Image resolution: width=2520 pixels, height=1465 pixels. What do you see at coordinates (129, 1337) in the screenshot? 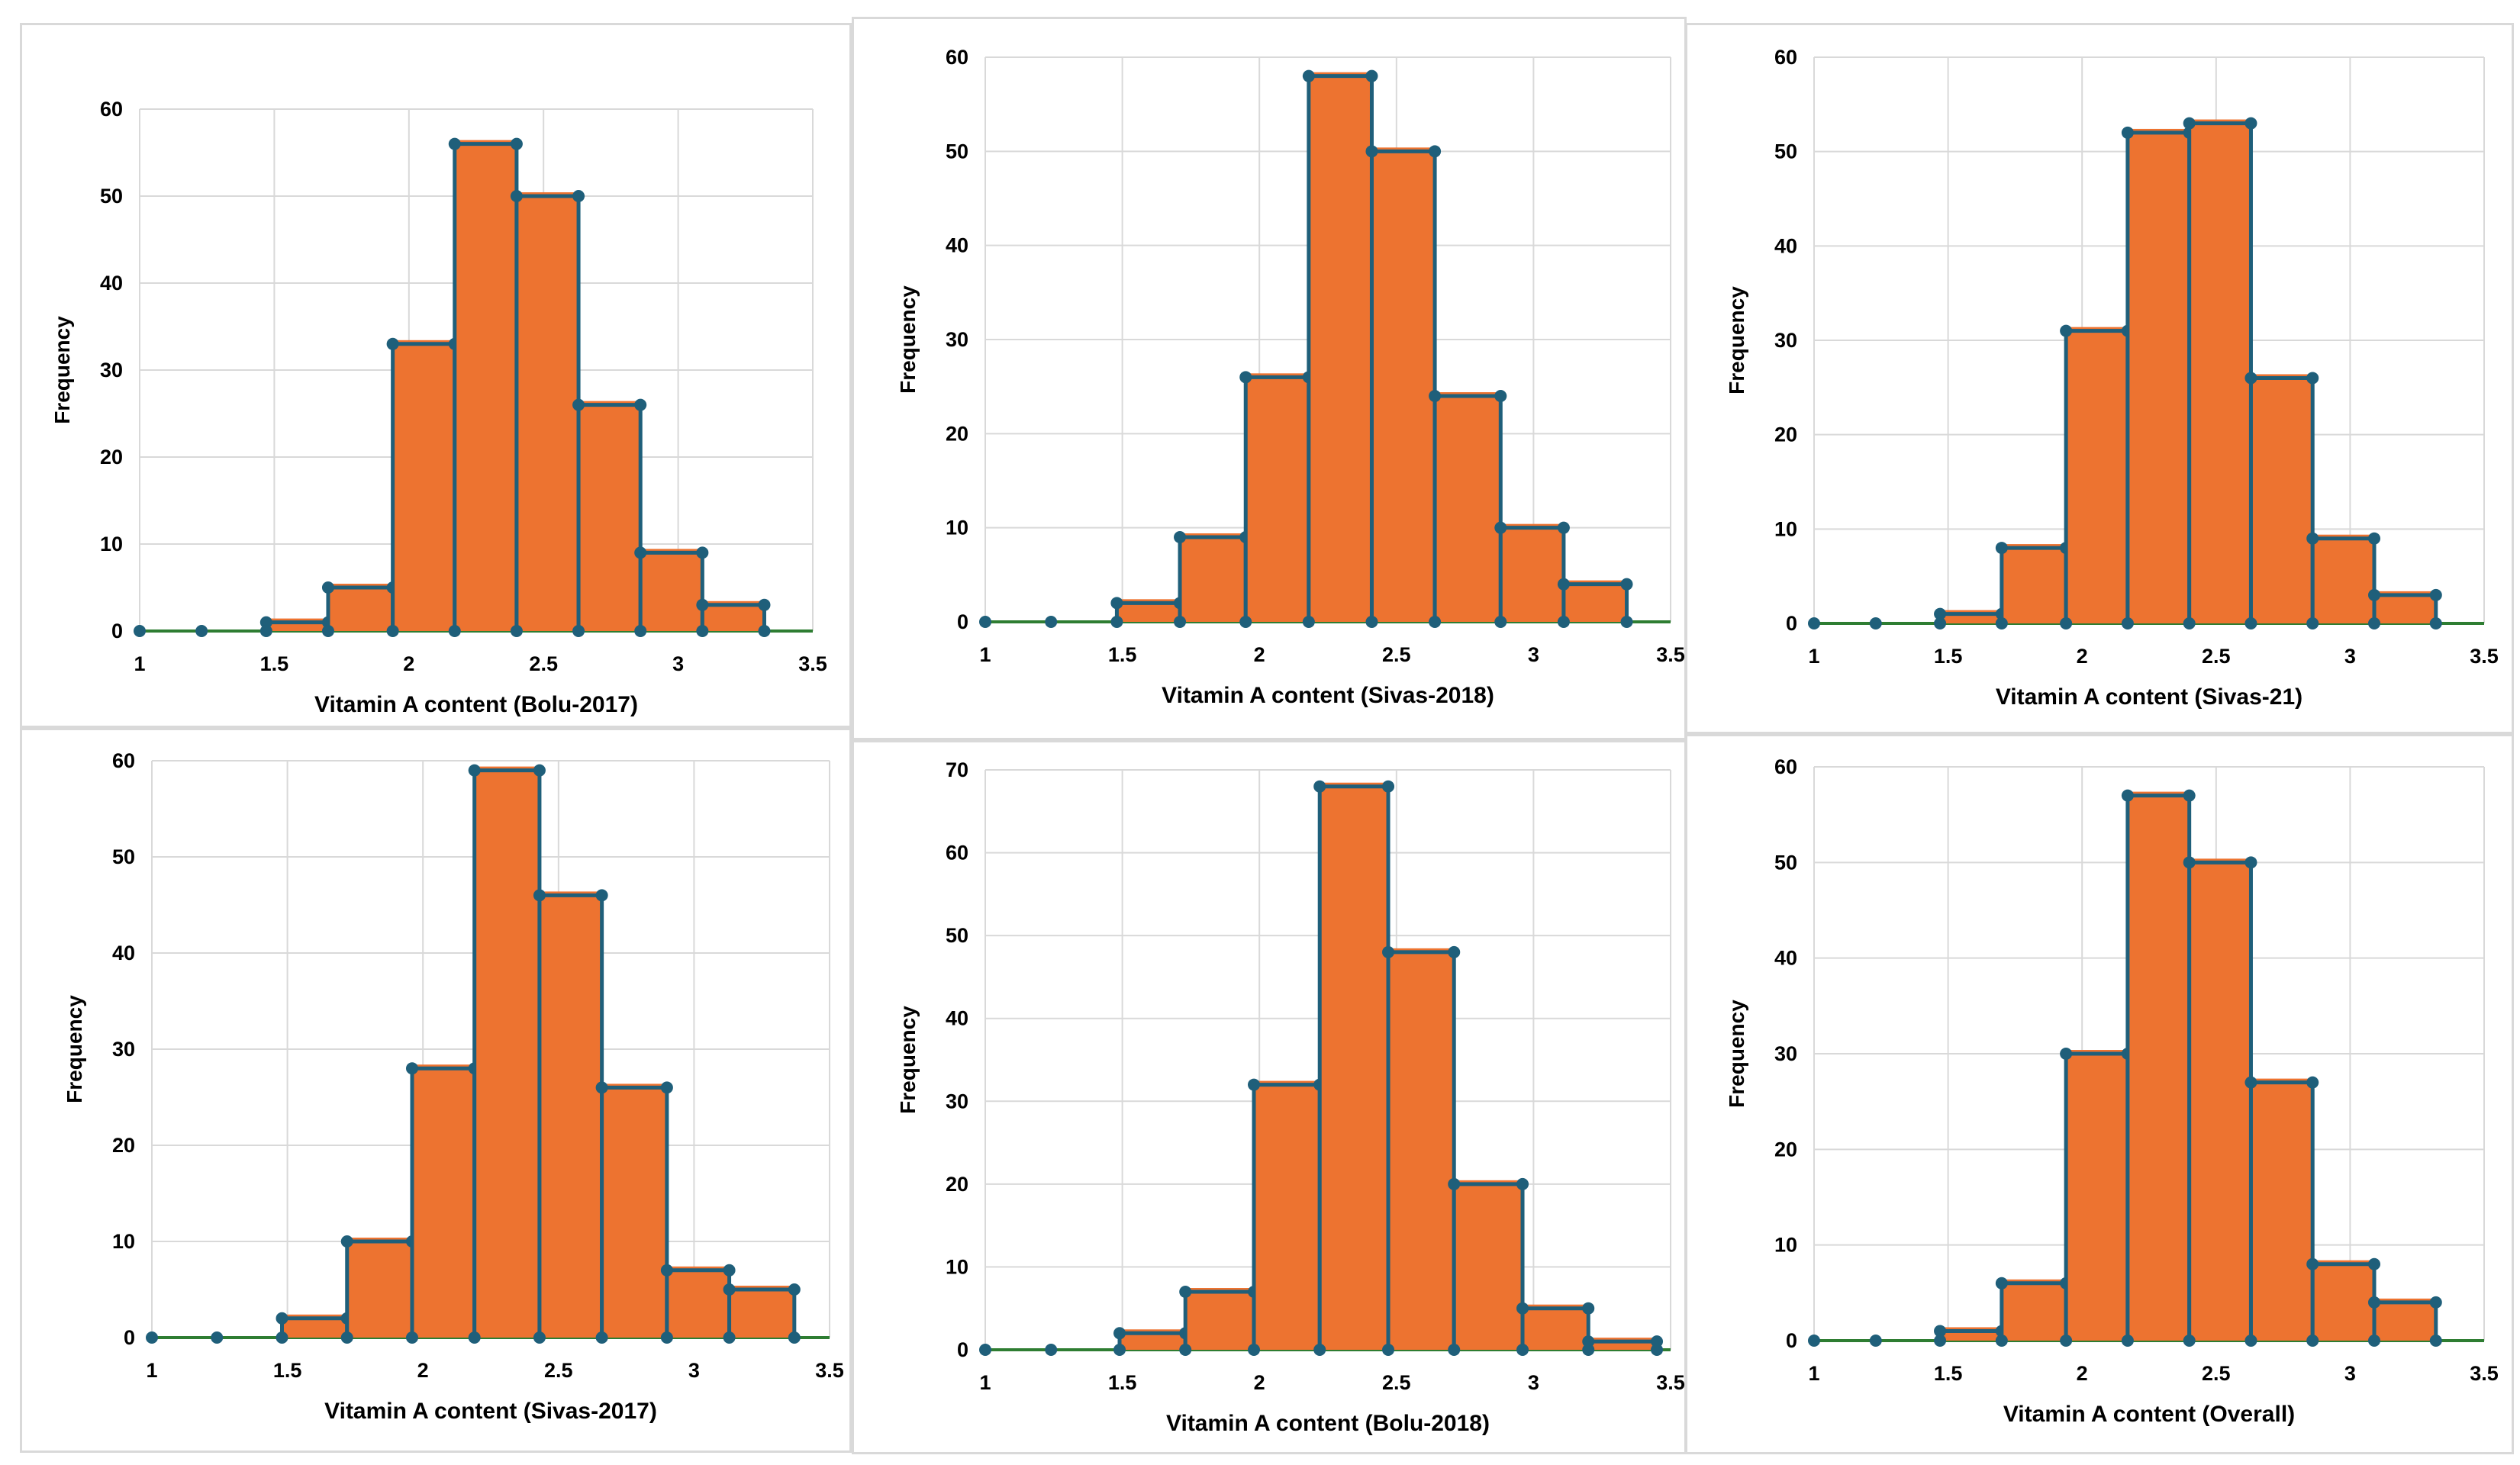
I see `y-tick-label: 0` at bounding box center [129, 1337].